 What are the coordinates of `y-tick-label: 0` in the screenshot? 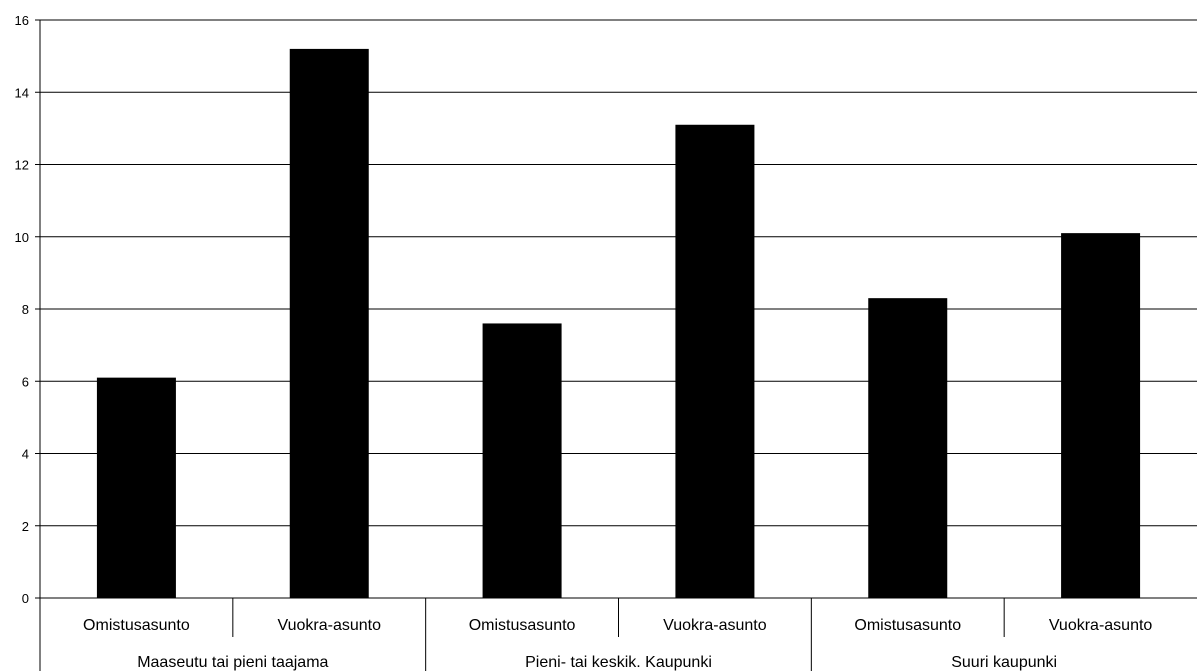 It's located at (25, 598).